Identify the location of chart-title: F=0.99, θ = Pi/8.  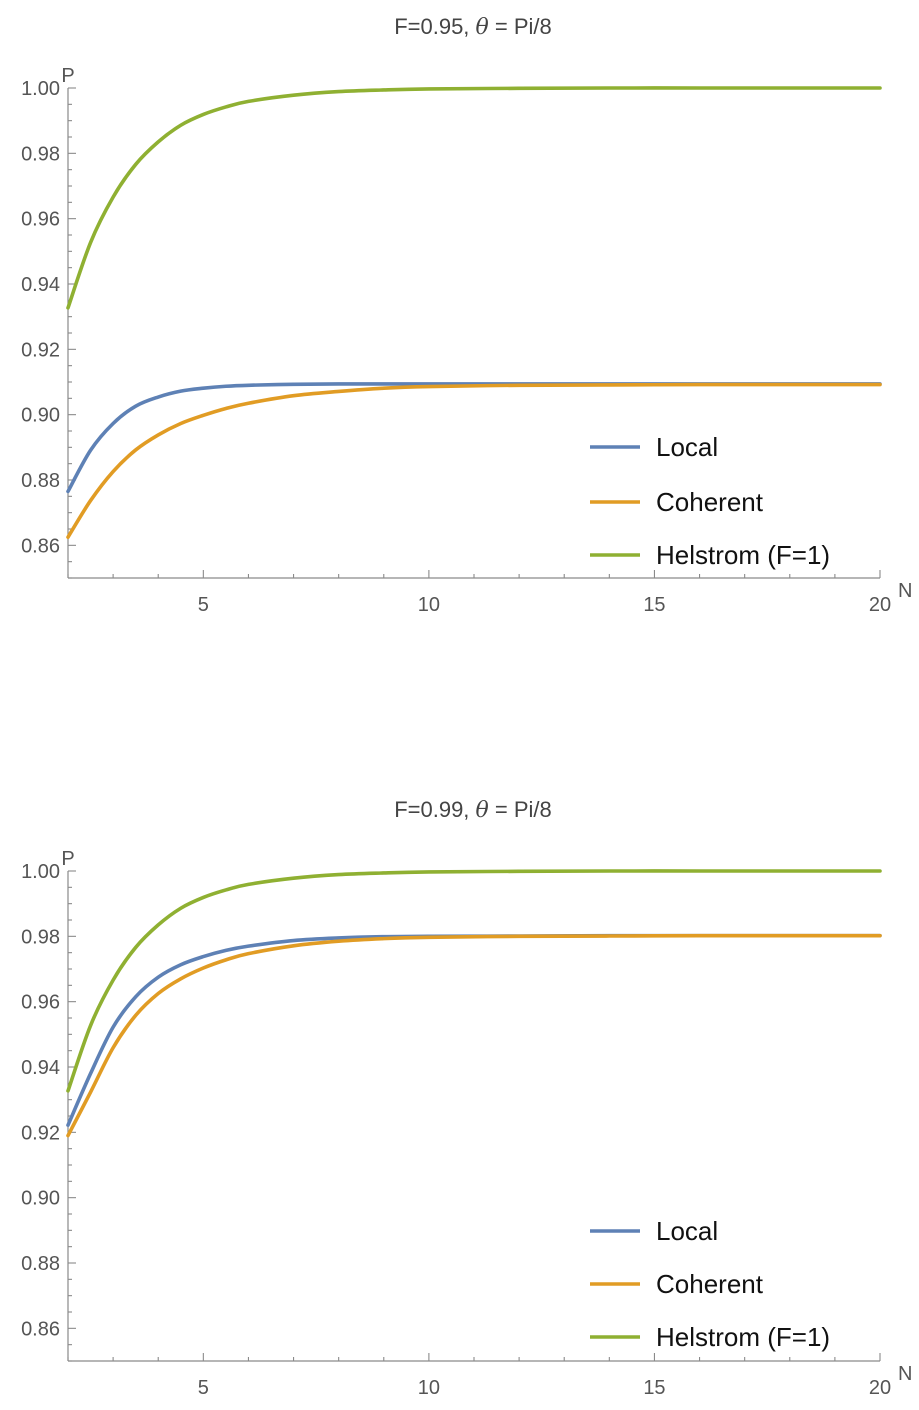
(473, 810).